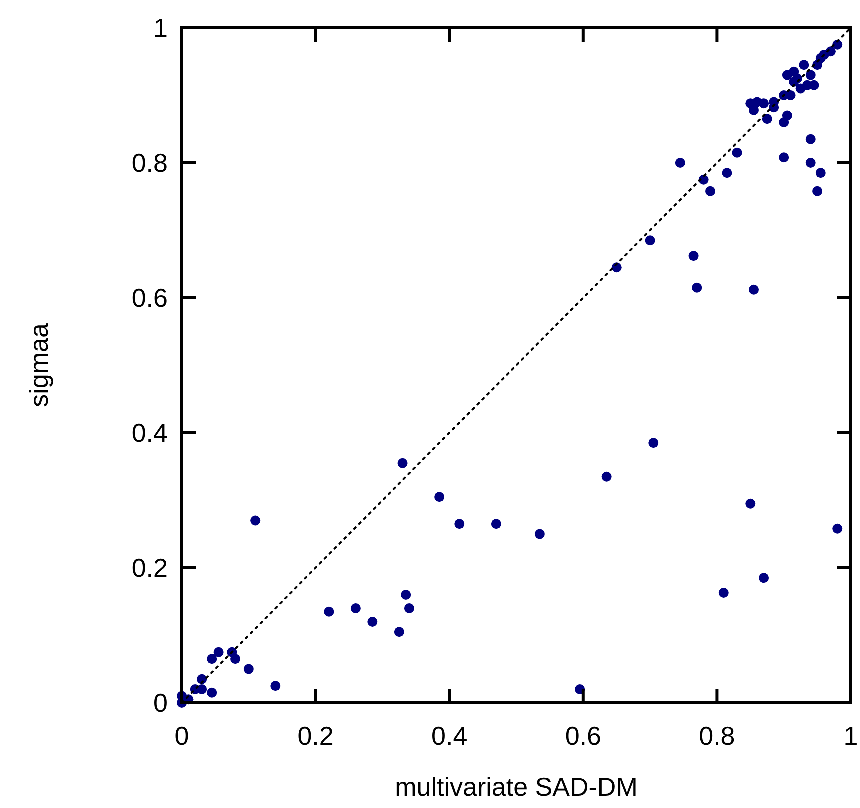  I want to click on x-tick-label: 0.2, so click(316, 736).